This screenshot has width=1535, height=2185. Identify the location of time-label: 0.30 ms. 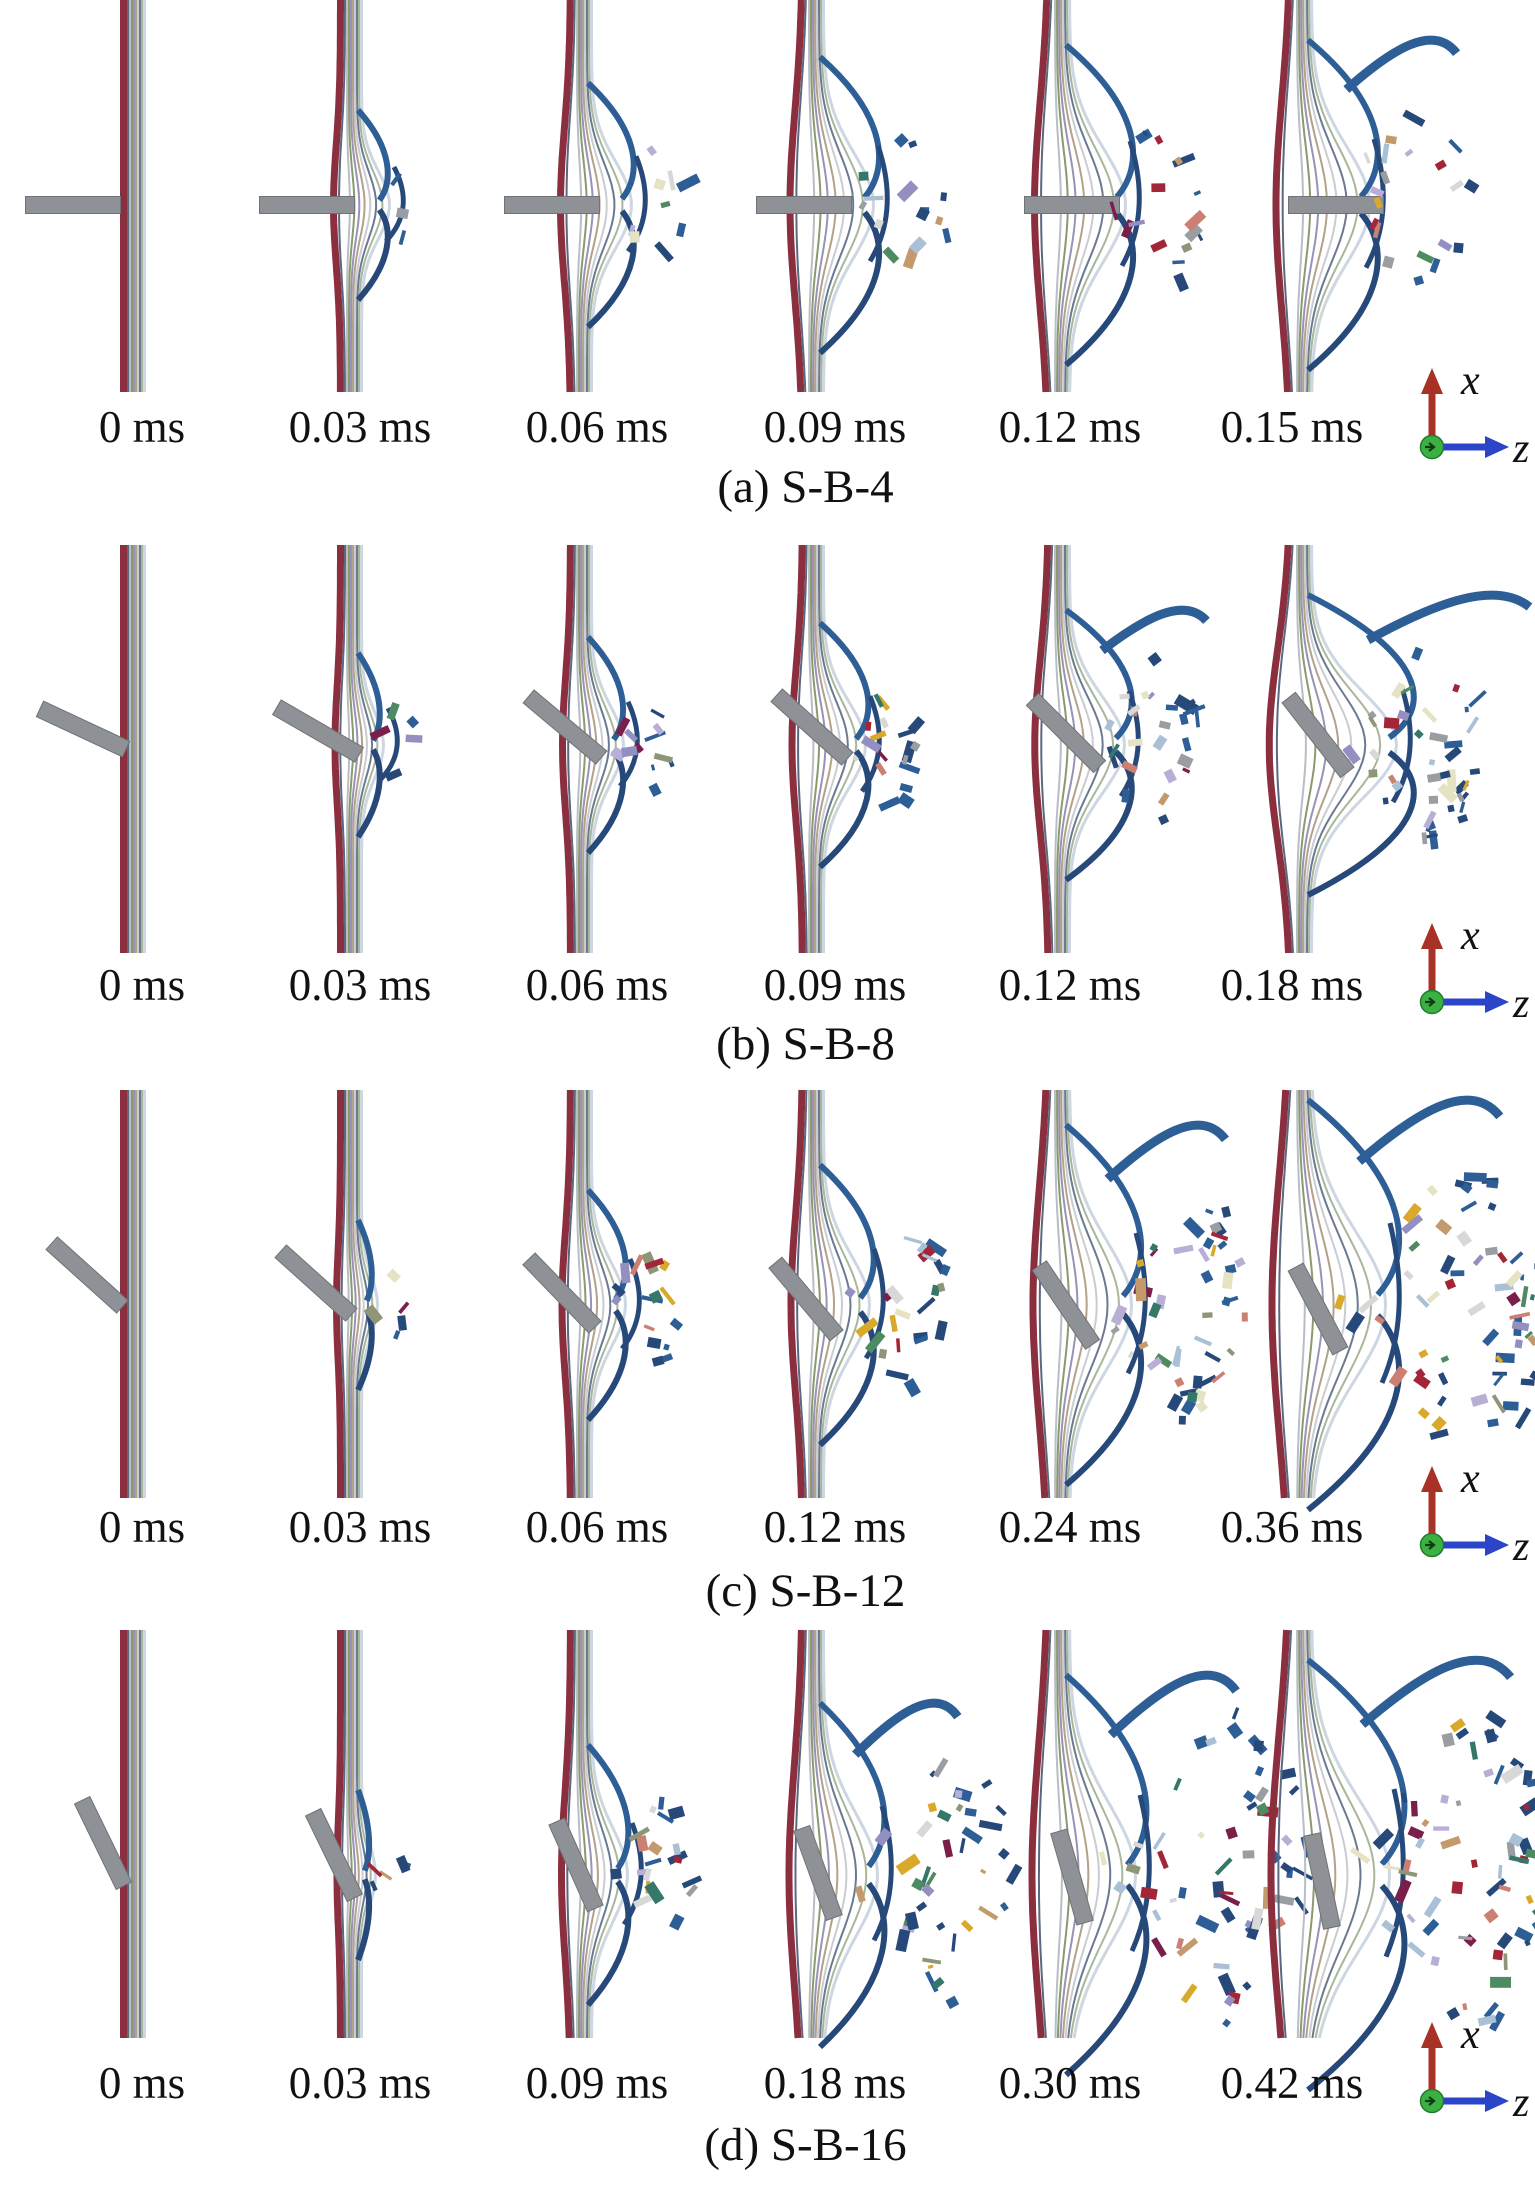
(1070, 2083).